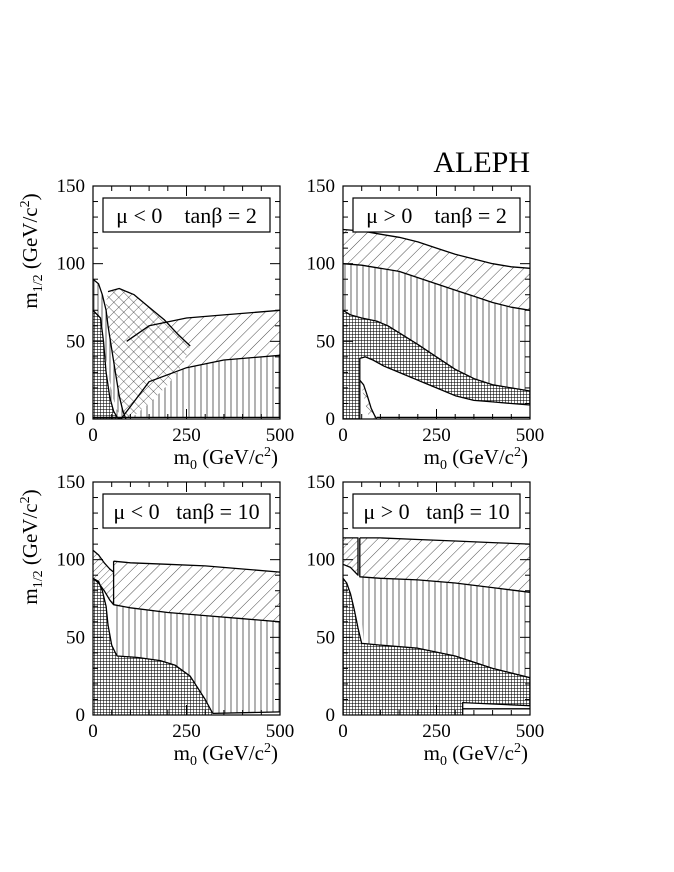 This screenshot has width=674, height=872. I want to click on panel-label: μ < 0 tanβ = 10, so click(186, 511).